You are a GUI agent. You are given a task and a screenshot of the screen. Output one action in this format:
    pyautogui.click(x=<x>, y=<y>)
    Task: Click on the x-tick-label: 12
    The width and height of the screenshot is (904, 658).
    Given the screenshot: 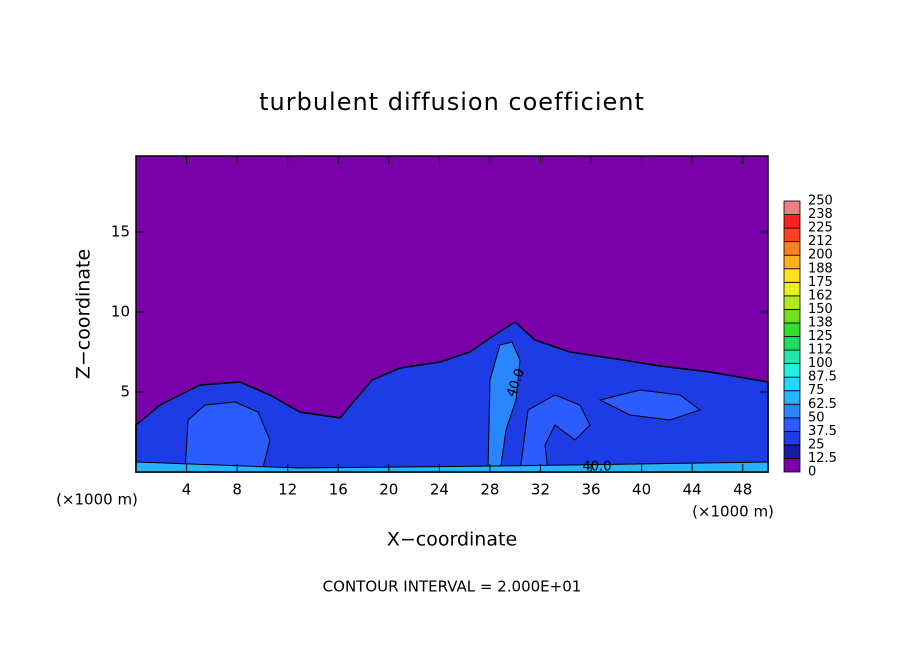 What is the action you would take?
    pyautogui.click(x=287, y=490)
    